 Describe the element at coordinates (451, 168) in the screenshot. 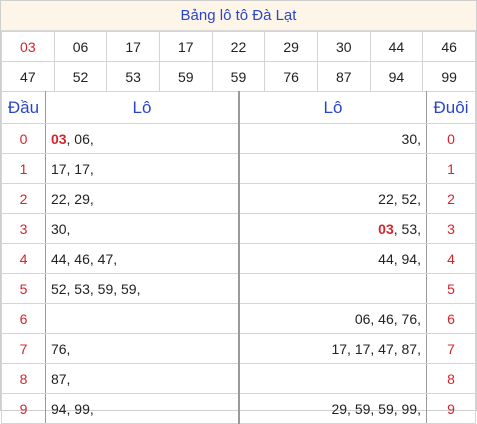

I see `duoi-cell: 1` at that location.